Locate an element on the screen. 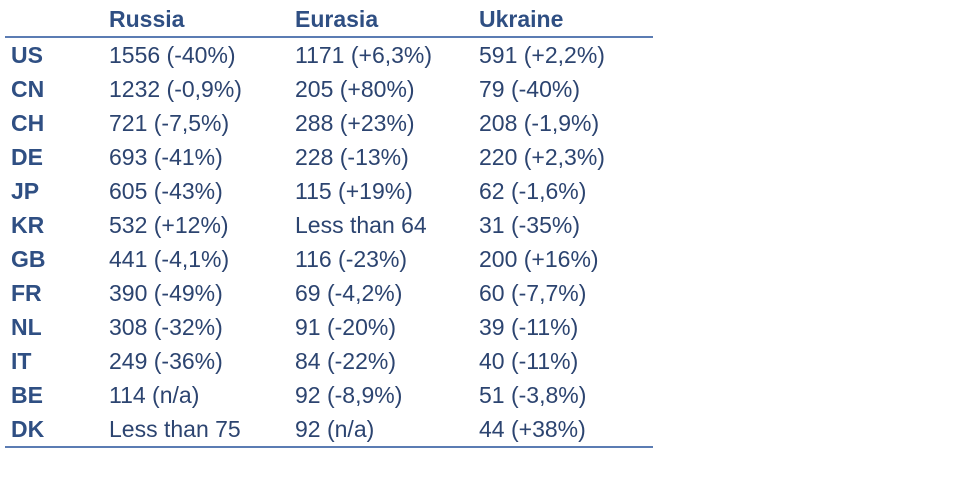  table-row: IT 249 (-36%) 84 (-22%) 40 (-11%) is located at coordinates (329, 361).